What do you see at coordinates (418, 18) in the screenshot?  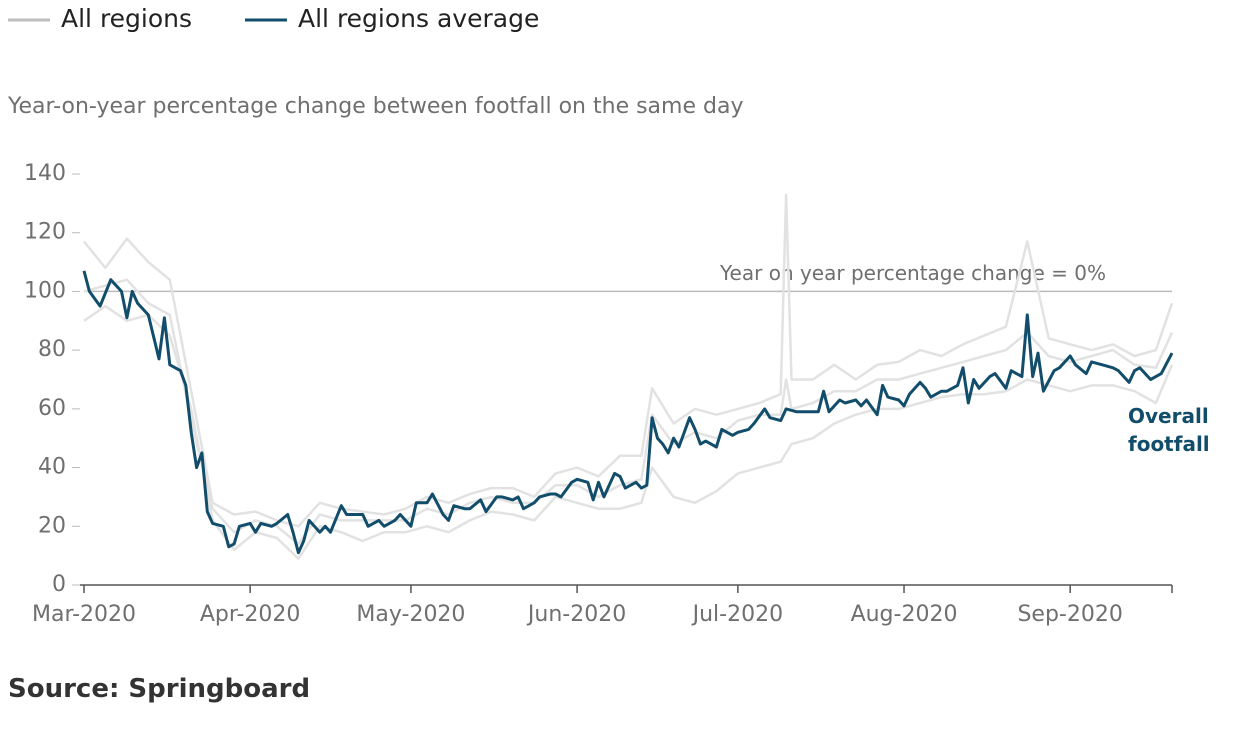 I see `legend-label: All regions average` at bounding box center [418, 18].